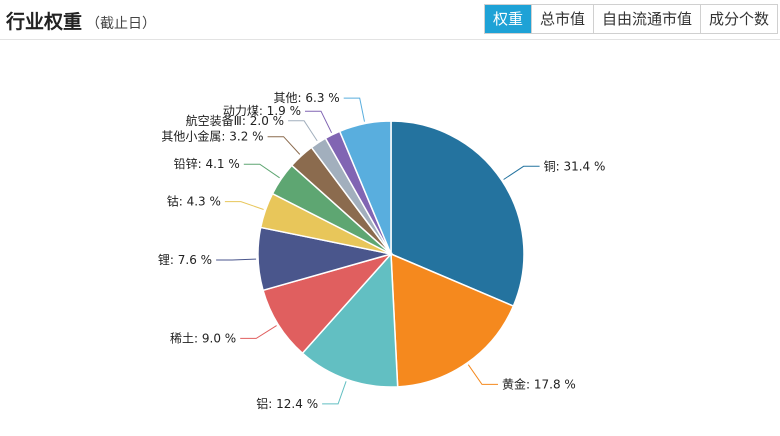 The height and width of the screenshot is (436, 780). I want to click on page-title: 行业权重, so click(44, 22).